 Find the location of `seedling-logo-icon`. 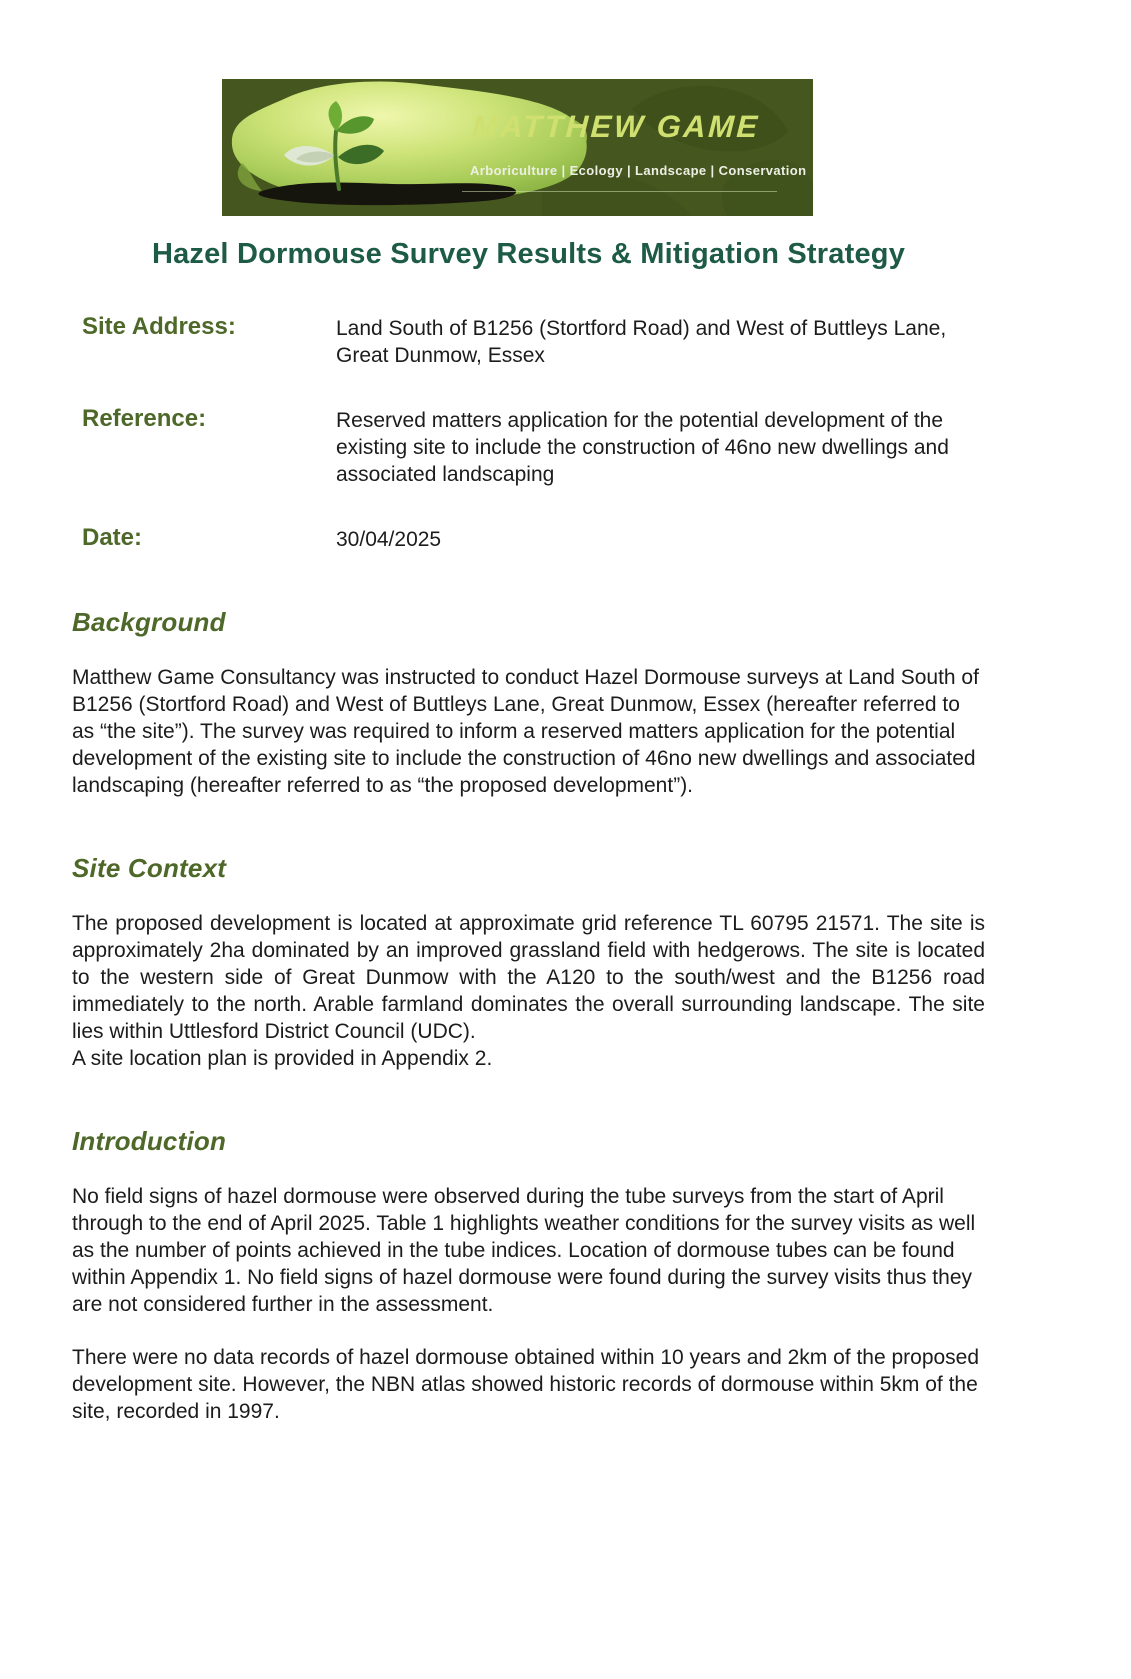

seedling-logo-icon is located at coordinates (517, 147).